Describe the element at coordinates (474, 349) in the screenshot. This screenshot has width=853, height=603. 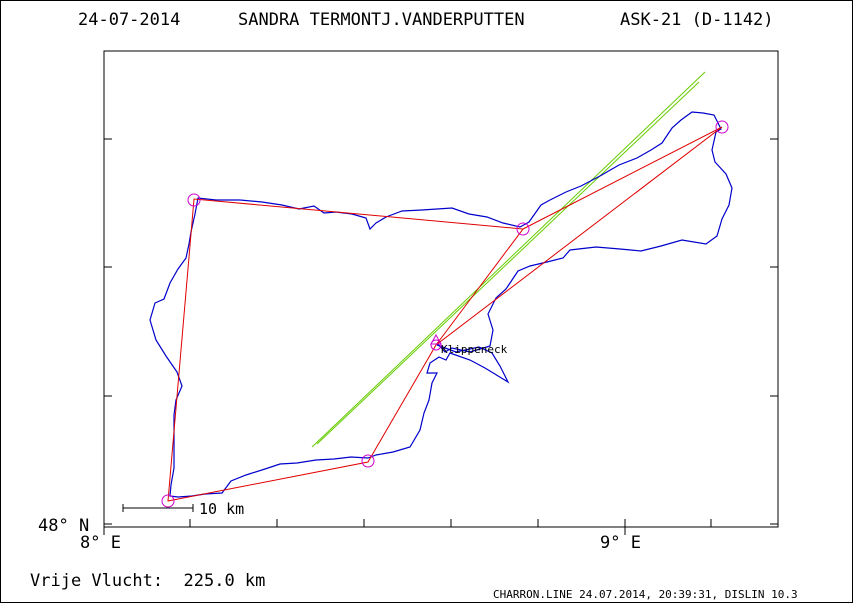
I see `start-place-label: Klippeneck` at that location.